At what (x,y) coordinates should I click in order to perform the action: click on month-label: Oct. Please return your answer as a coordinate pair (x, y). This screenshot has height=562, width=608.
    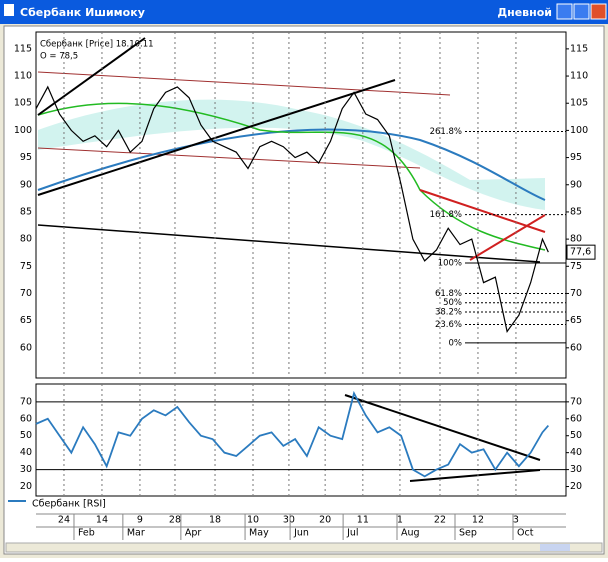
    Looking at the image, I should click on (525, 533).